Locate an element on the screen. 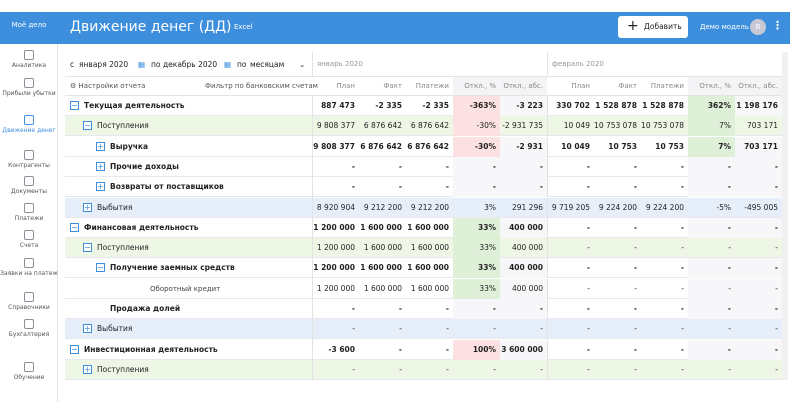  nav-item: Движение денег is located at coordinates (29, 124).